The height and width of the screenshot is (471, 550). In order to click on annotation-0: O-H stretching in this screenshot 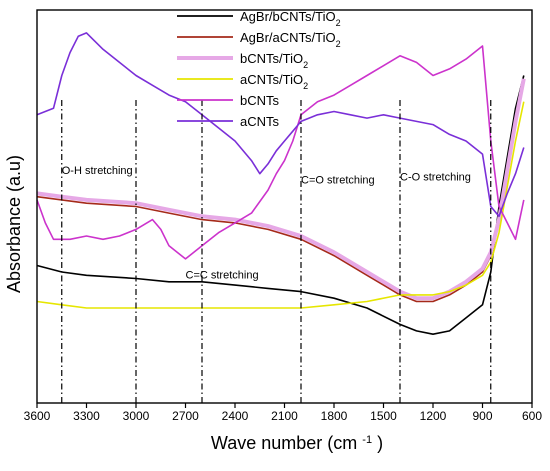, I will do `click(97, 171)`.